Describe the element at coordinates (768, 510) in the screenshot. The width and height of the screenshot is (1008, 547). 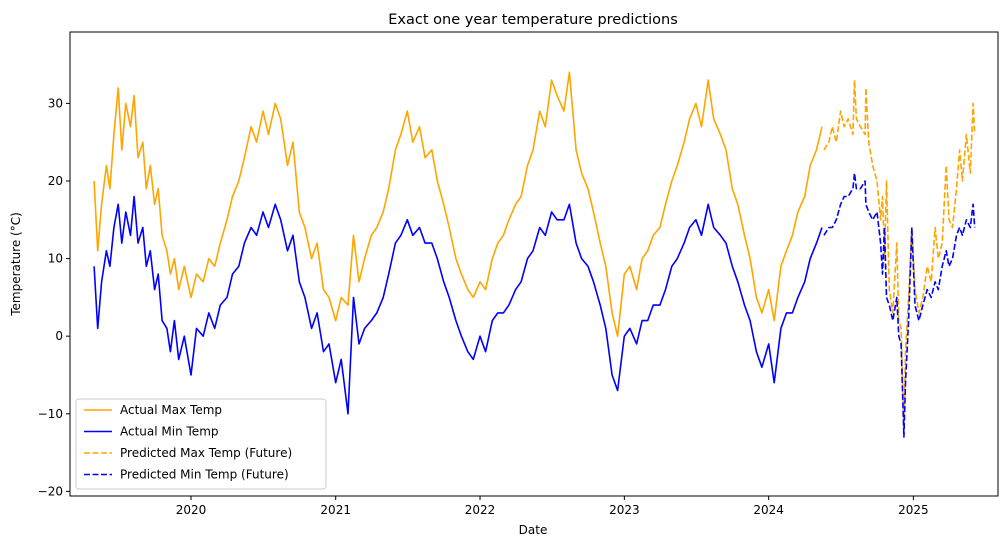
I see `x-tick-label: 2024` at that location.